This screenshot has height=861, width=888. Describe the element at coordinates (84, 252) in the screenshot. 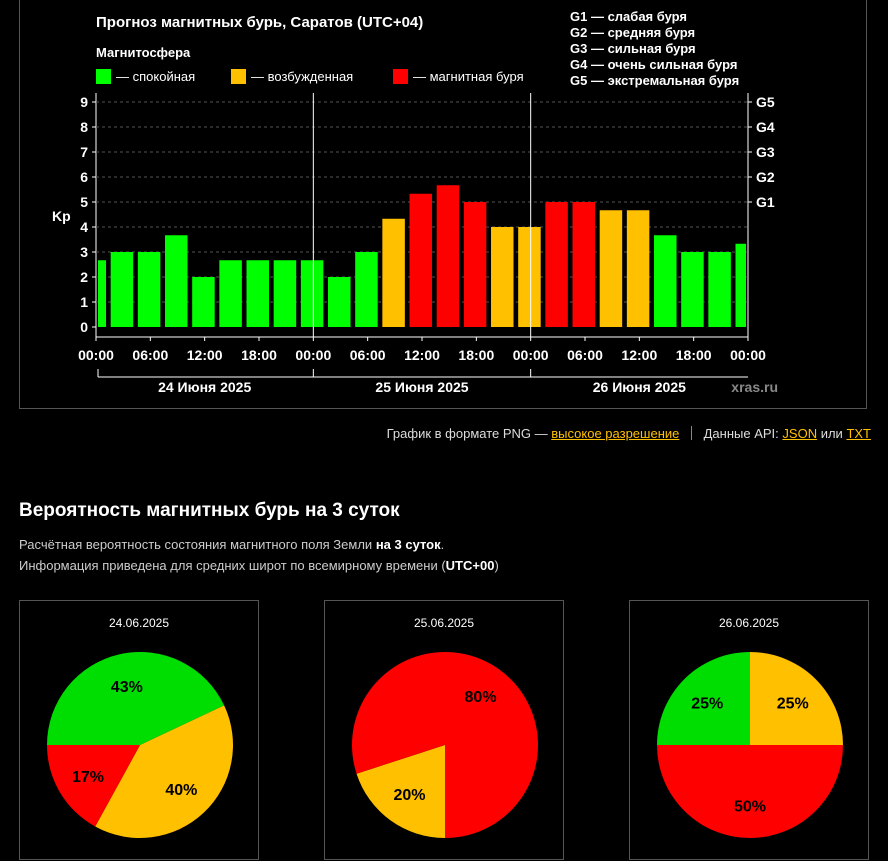

I see `y-tick-label: 3` at that location.